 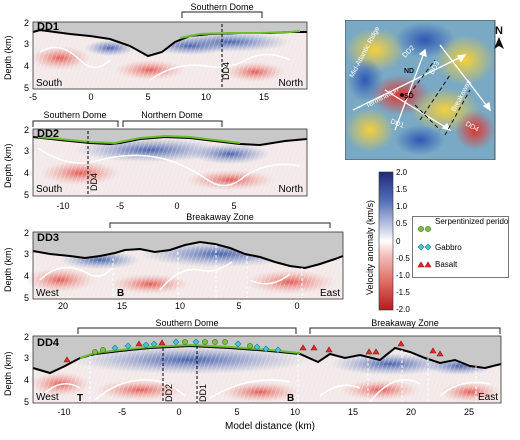 I want to click on bracket-label: Northern Dome, so click(x=172, y=115).